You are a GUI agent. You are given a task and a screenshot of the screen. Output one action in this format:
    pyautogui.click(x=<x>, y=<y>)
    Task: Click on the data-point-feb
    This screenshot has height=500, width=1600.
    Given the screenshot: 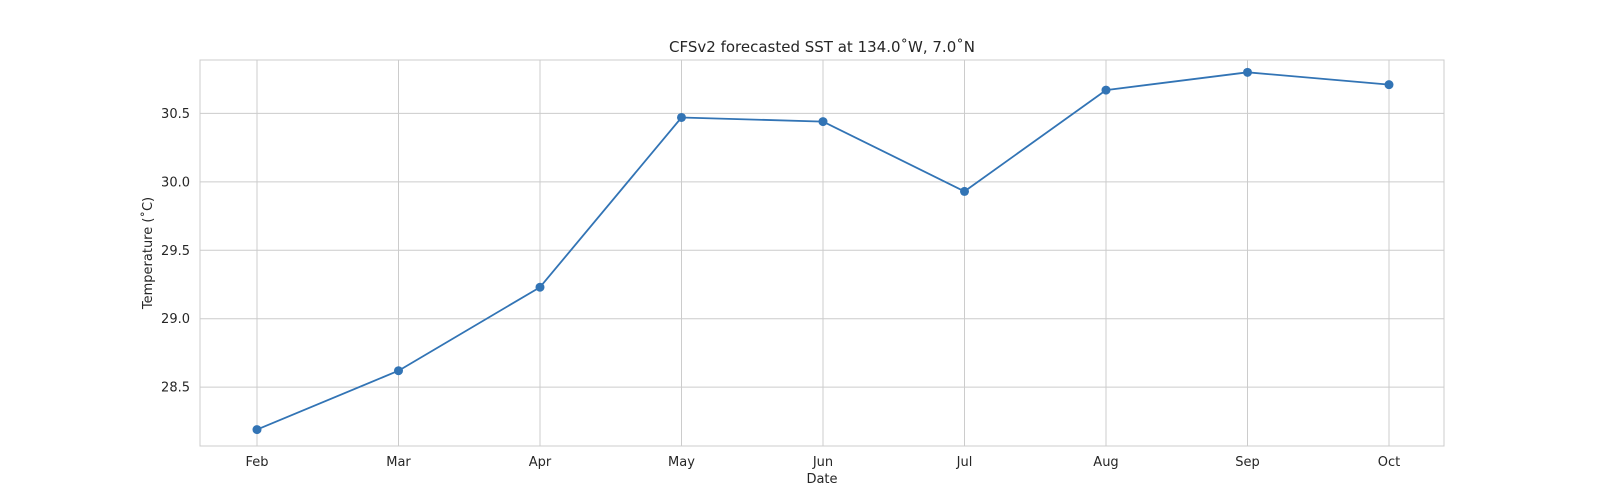 What is the action you would take?
    pyautogui.click(x=257, y=430)
    